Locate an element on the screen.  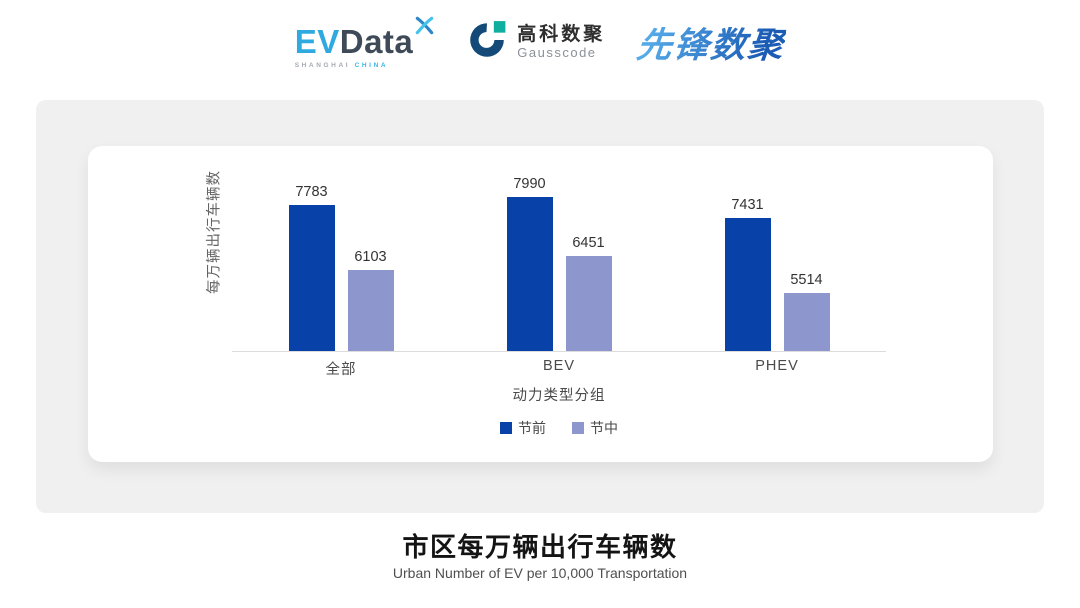
gausscode-logo: 高科数聚 Gausscode is located at coordinates (535, 42).